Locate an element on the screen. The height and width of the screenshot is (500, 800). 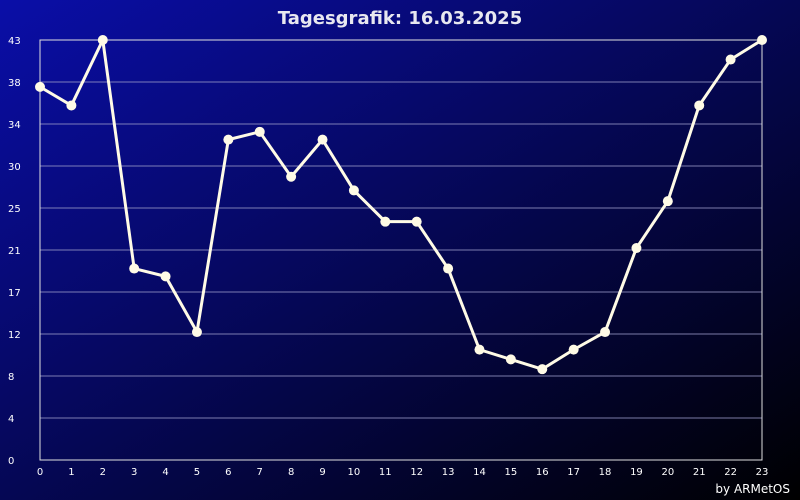
x-tick-label: 5 is located at coordinates (197, 472).